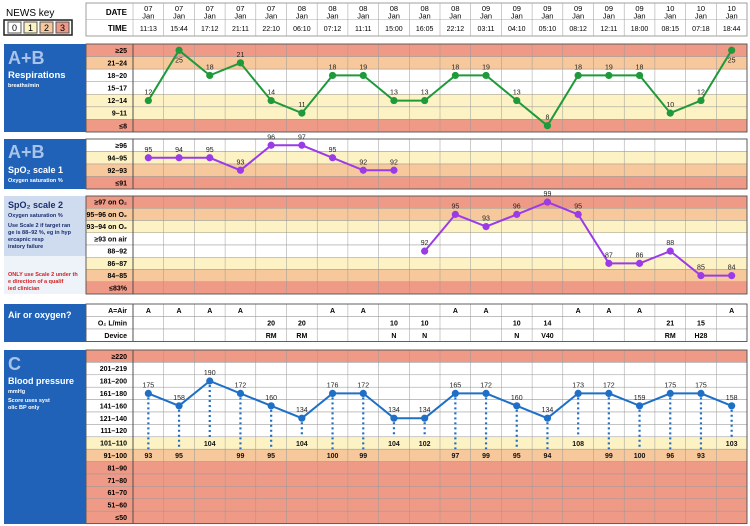 This screenshot has width=750, height=526. What do you see at coordinates (416, 63) in the screenshot?
I see `resp-band` at bounding box center [416, 63].